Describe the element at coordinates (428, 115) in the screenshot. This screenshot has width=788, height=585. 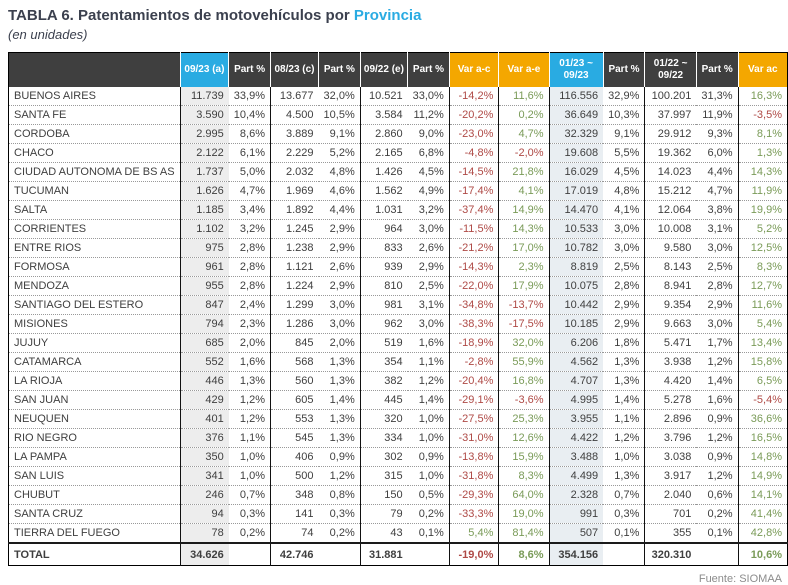
I see `cell-sep22-part: 11,2%` at that location.